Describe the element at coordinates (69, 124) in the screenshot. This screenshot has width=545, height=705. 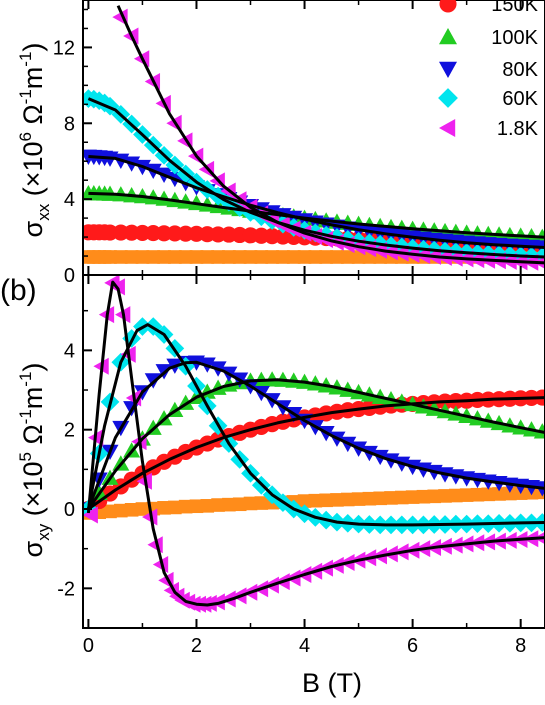
I see `y-tick-label: 8` at that location.